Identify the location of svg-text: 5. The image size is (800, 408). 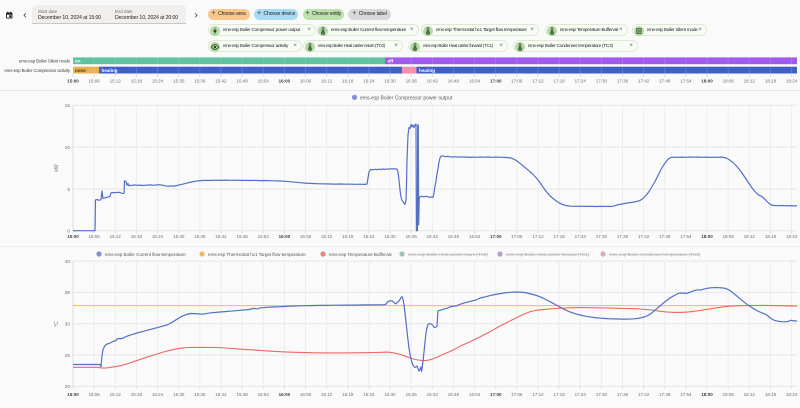
(68, 190).